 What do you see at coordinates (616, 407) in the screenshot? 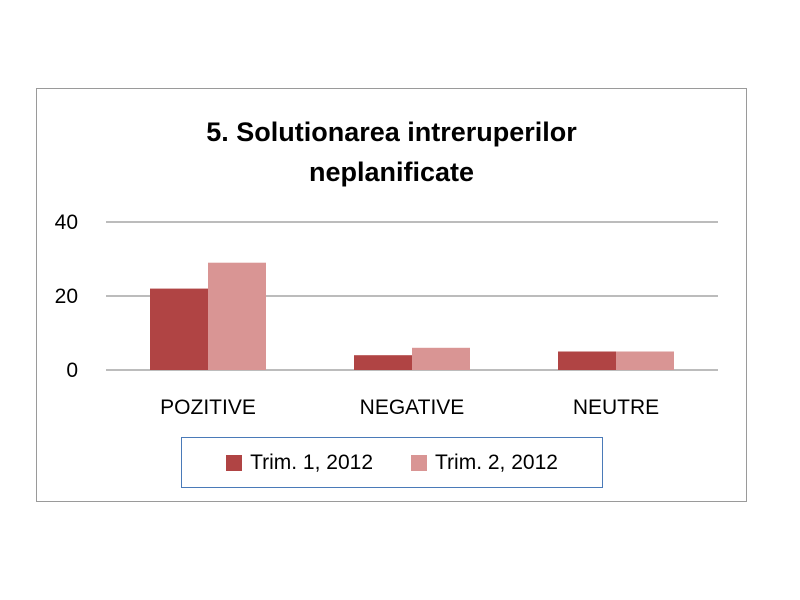
I see `x-category-label: NEUTRE` at bounding box center [616, 407].